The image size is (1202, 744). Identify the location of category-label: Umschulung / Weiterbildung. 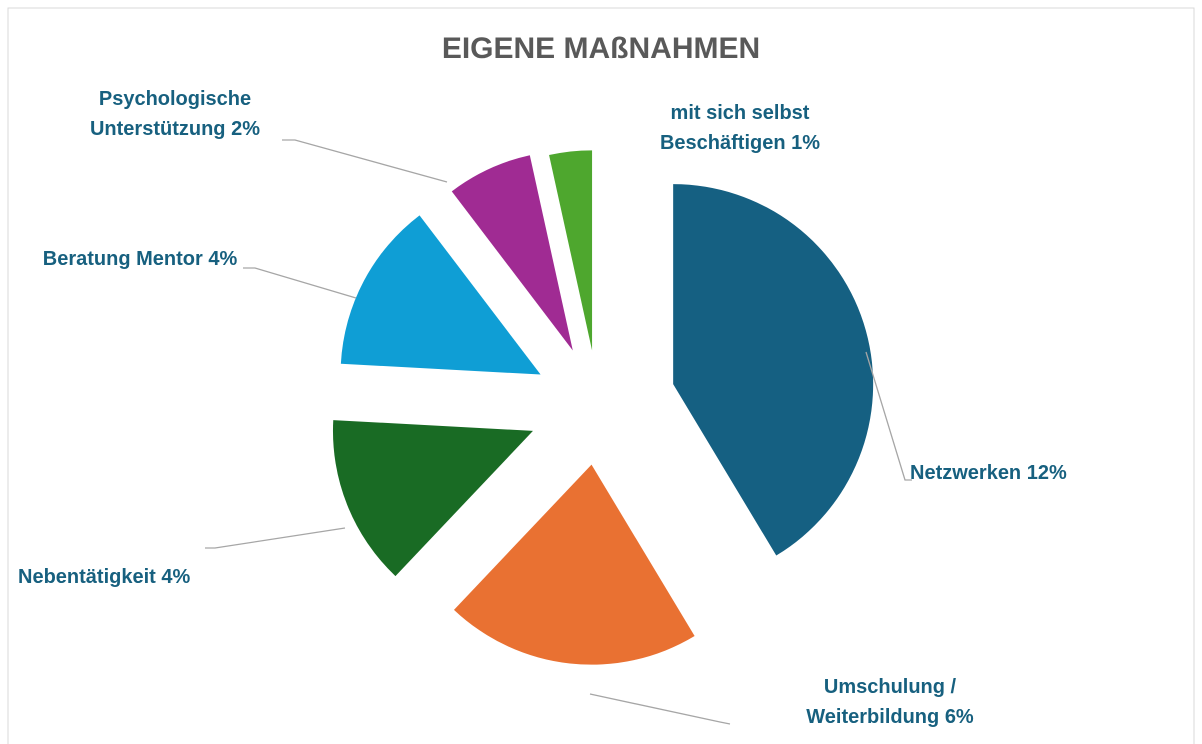
(881, 702).